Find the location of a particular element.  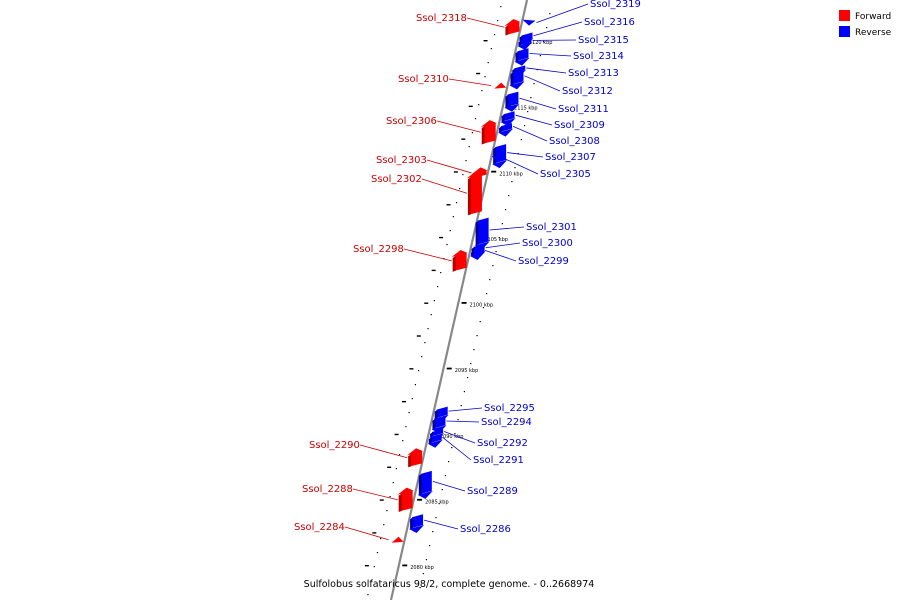

gene-label: Ssol_2301 is located at coordinates (551, 227).